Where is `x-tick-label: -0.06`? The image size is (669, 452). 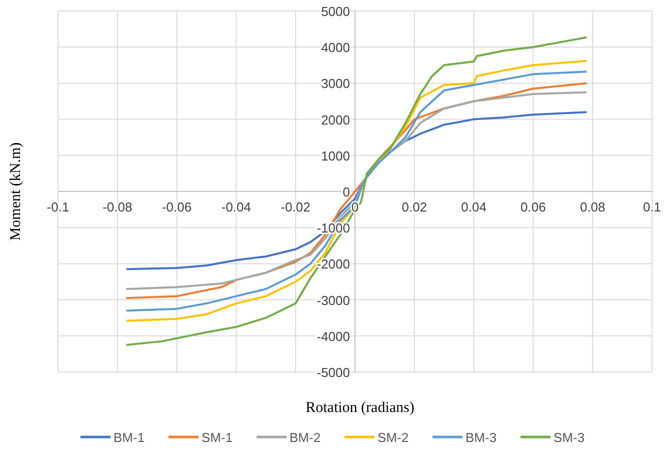
x-tick-label: -0.06 is located at coordinates (177, 207).